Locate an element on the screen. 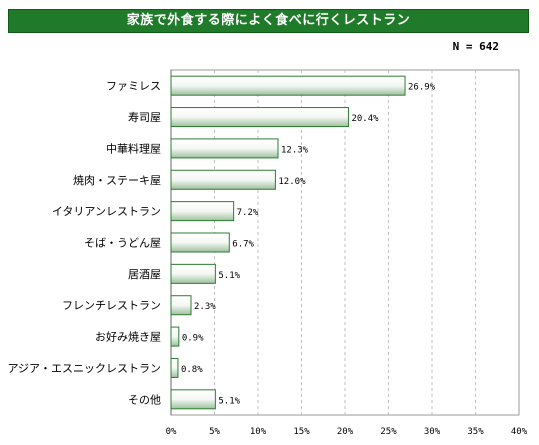 The height and width of the screenshot is (445, 539). value-label: 20.4% is located at coordinates (365, 119).